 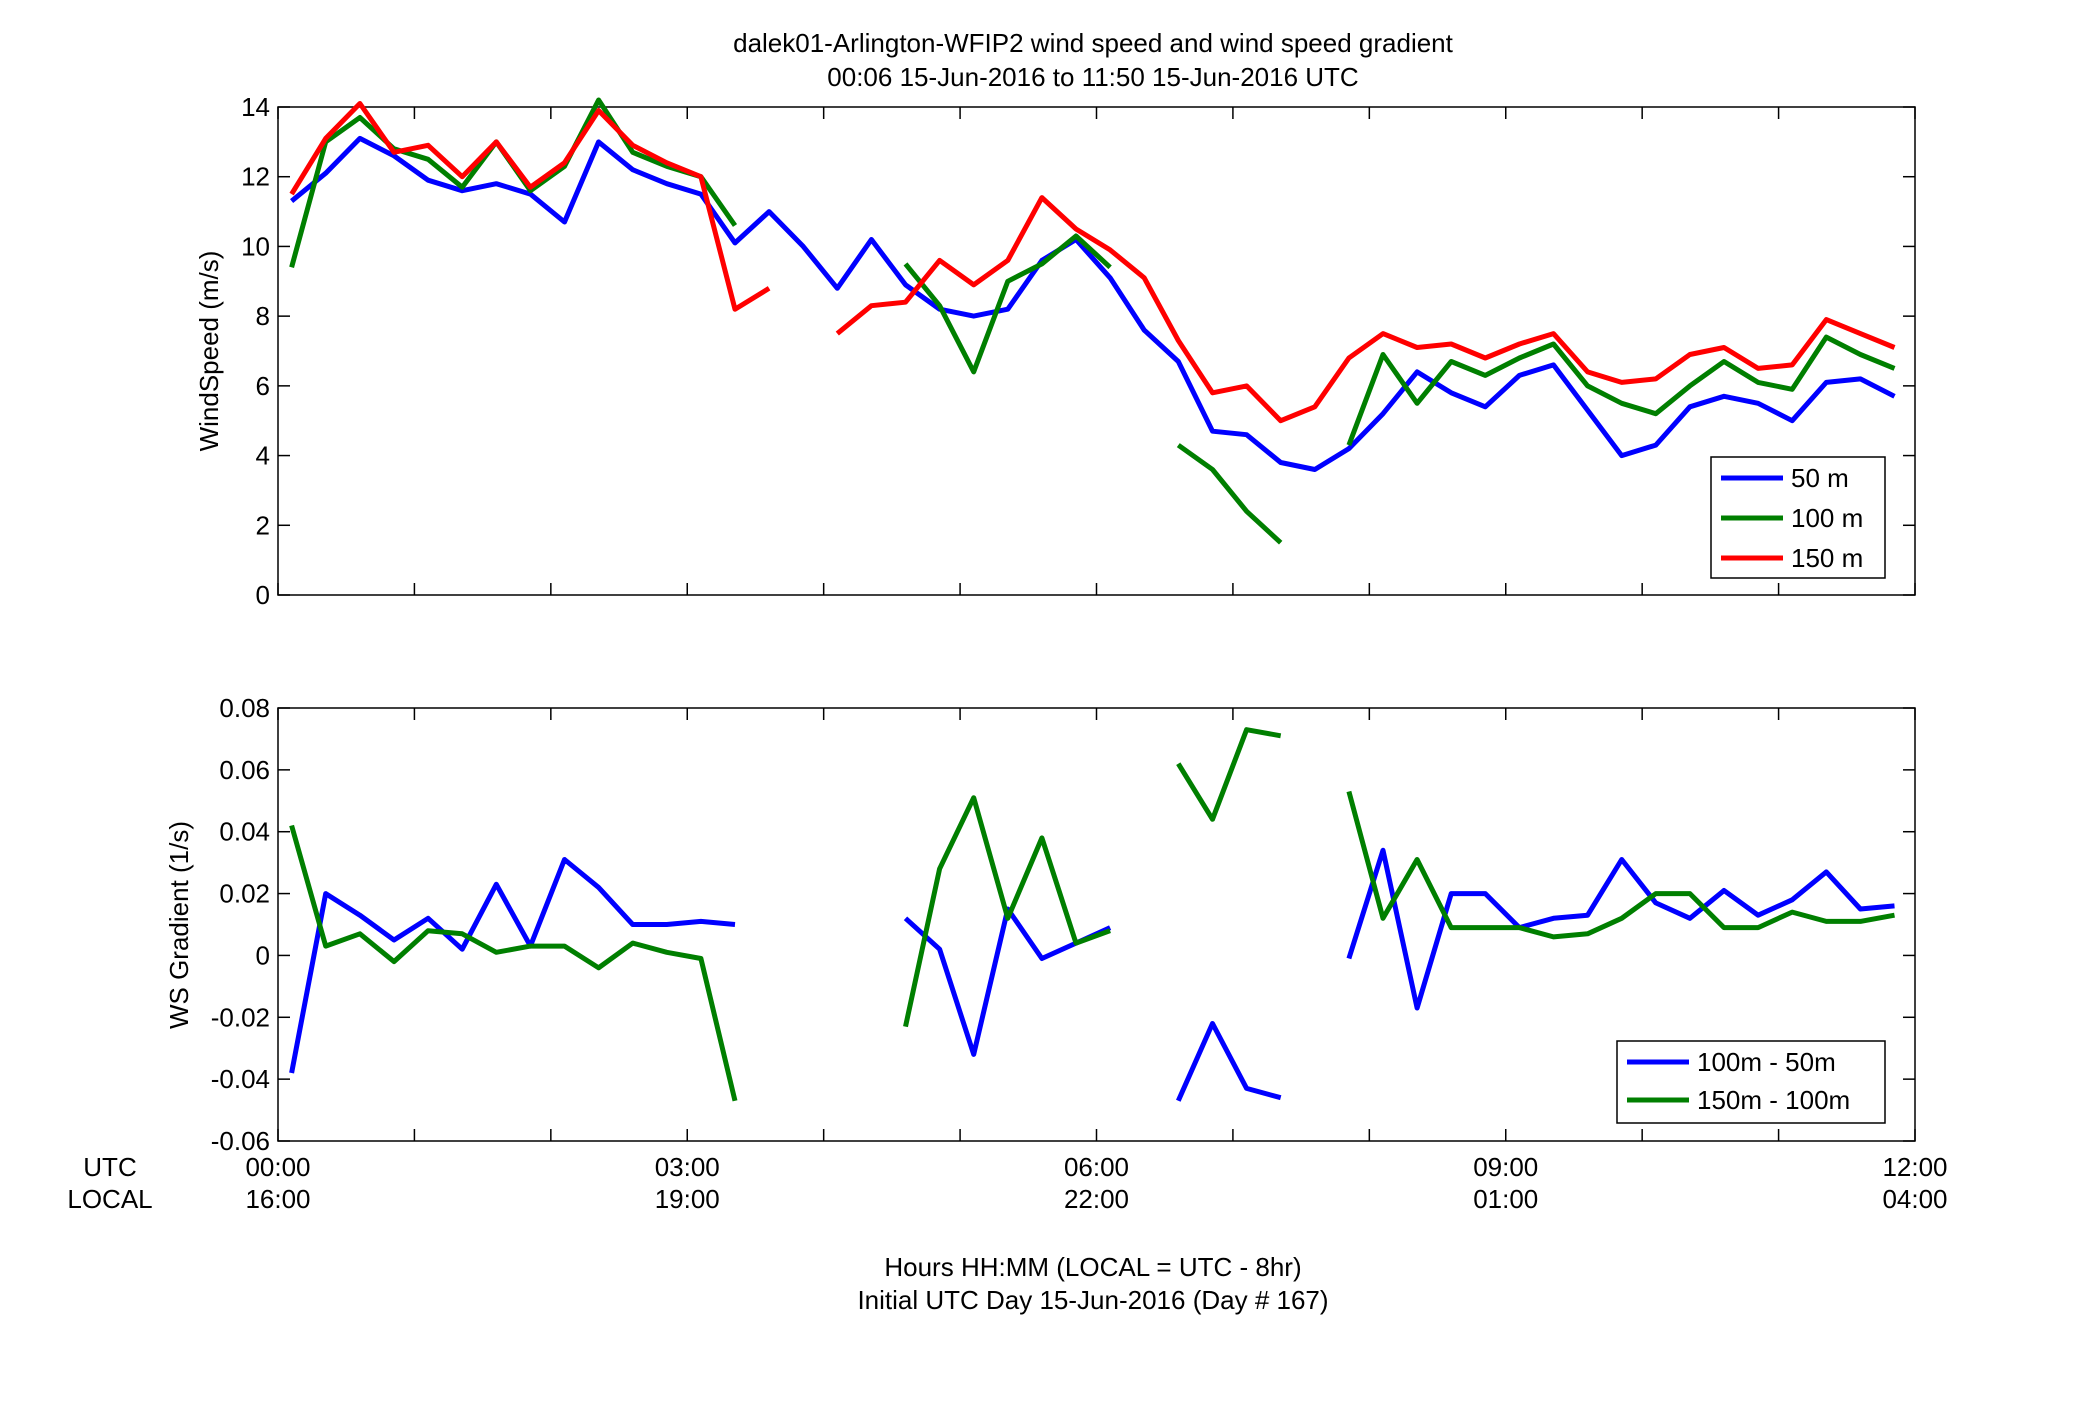 I want to click on gradient-legend-box, so click(x=1751, y=1082).